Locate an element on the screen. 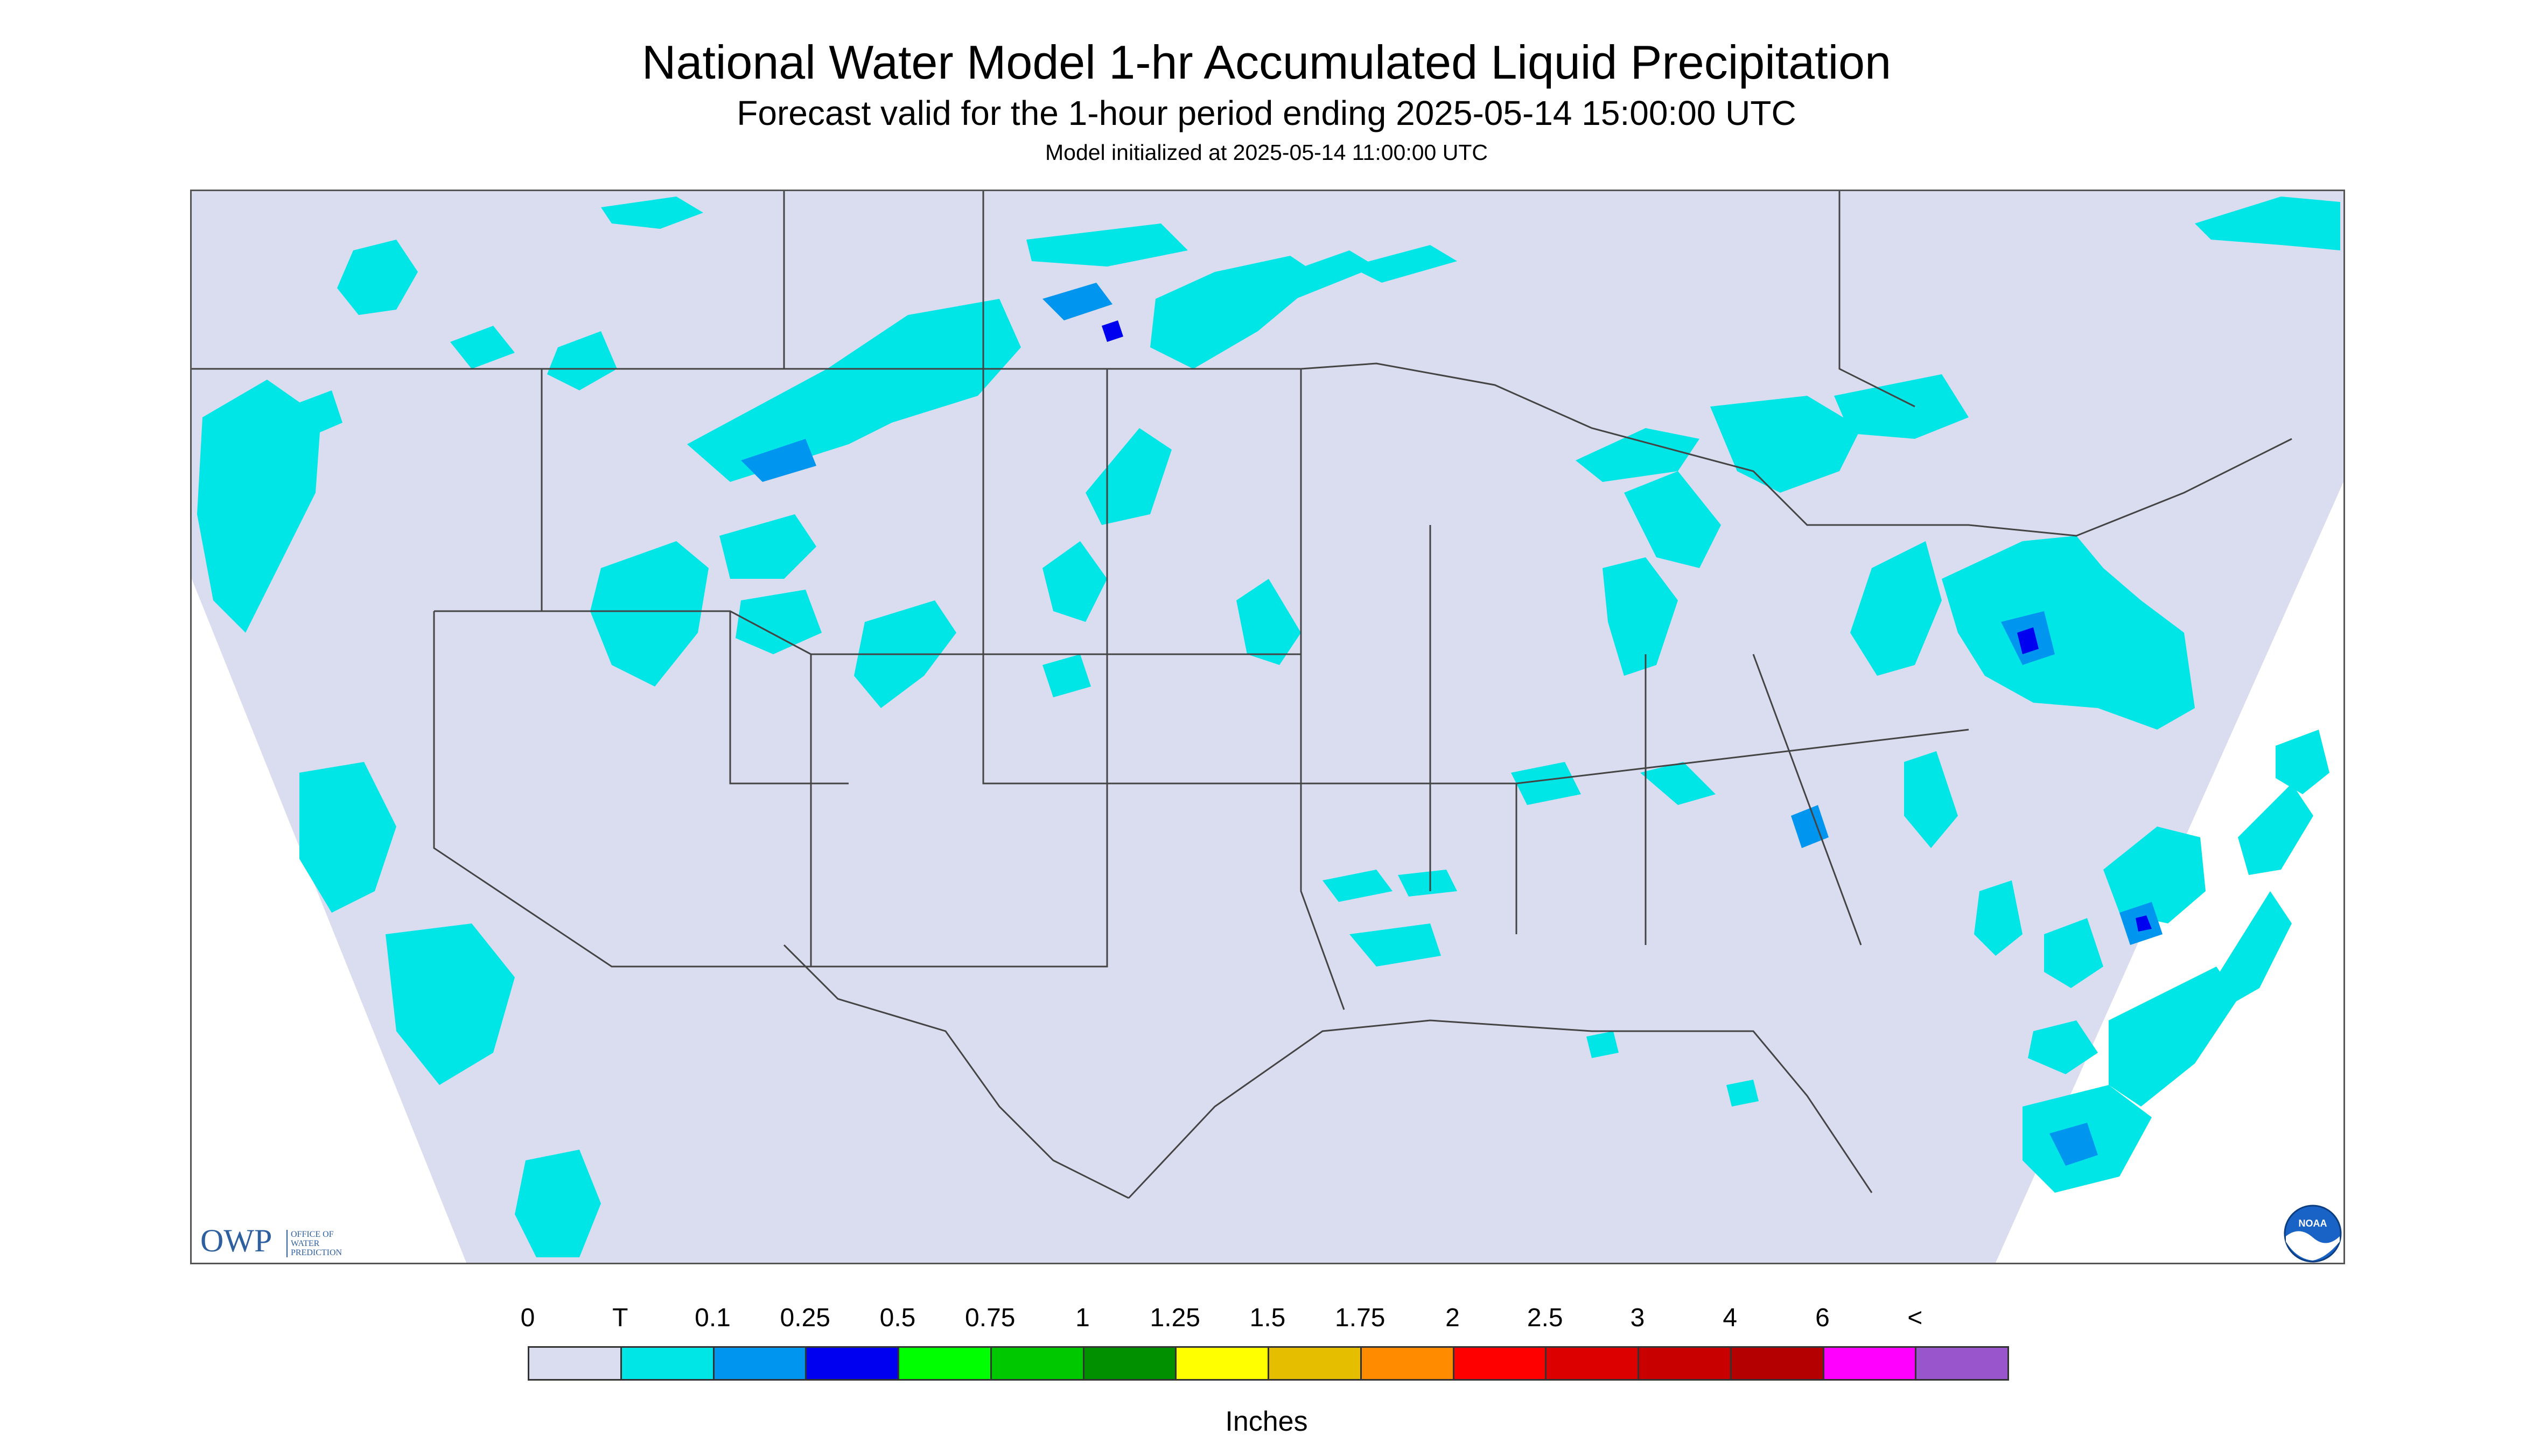 This screenshot has width=2533, height=1456. legend-tick-label: 2.5 is located at coordinates (1545, 1318).